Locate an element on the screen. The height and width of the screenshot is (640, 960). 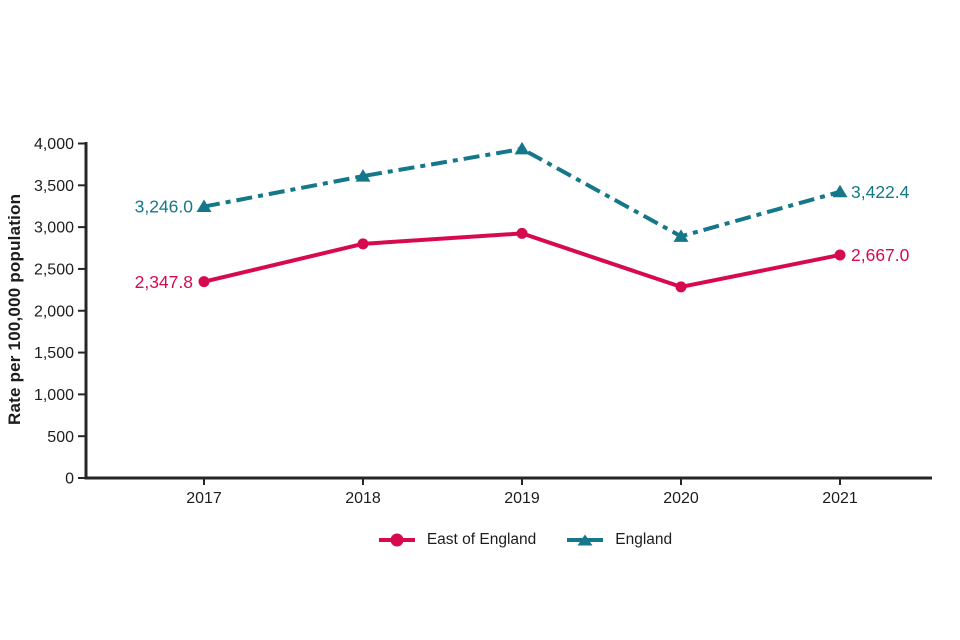
y-axis-title: Rate per 100,000 population is located at coordinates (14, 309).